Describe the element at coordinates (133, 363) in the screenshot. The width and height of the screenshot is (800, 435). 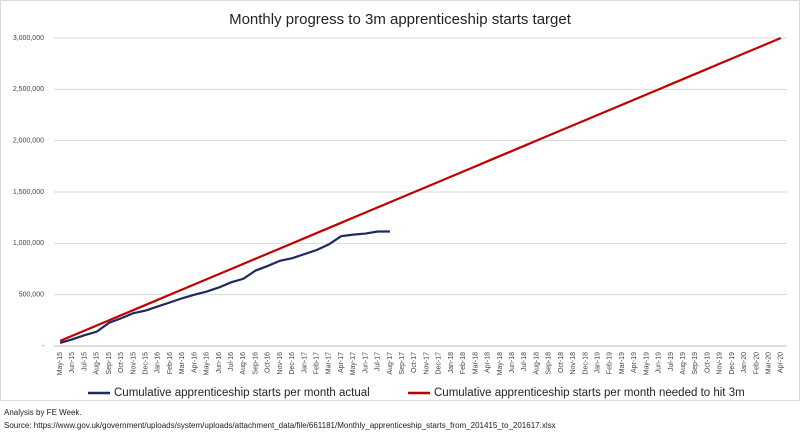
I see `x-tick-label: Nov-15` at that location.